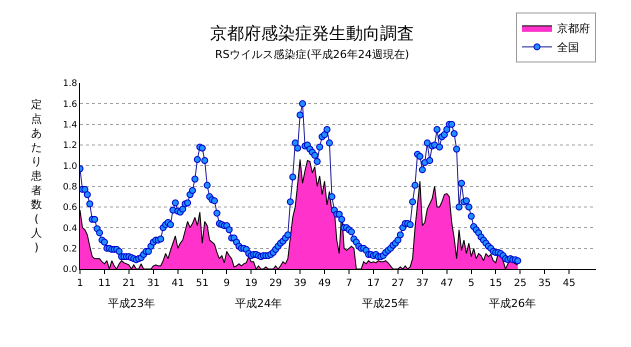 This screenshot has height=347, width=631. Describe the element at coordinates (70, 187) in the screenshot. I see `y-tick-label: 0.8` at that location.